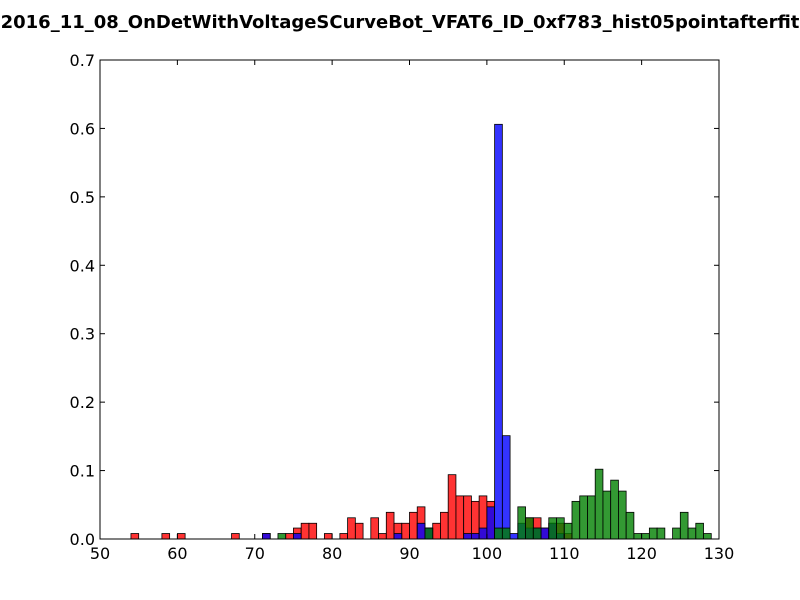 The height and width of the screenshot is (600, 800). Describe the element at coordinates (719, 553) in the screenshot. I see `x-tick-label: 130` at that location.